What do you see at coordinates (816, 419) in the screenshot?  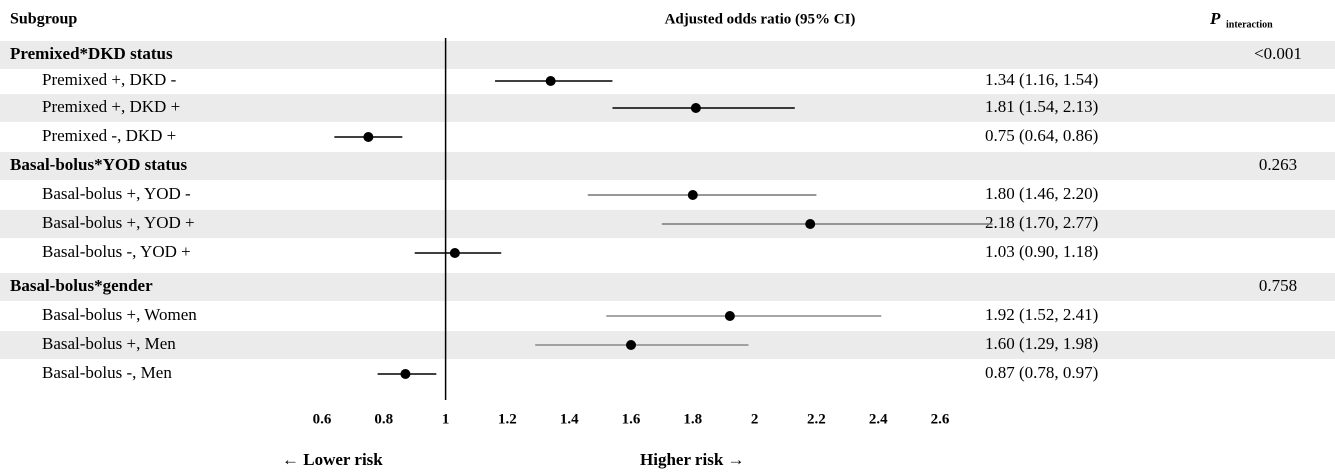 I see `x-tick-label: 2.2` at bounding box center [816, 419].